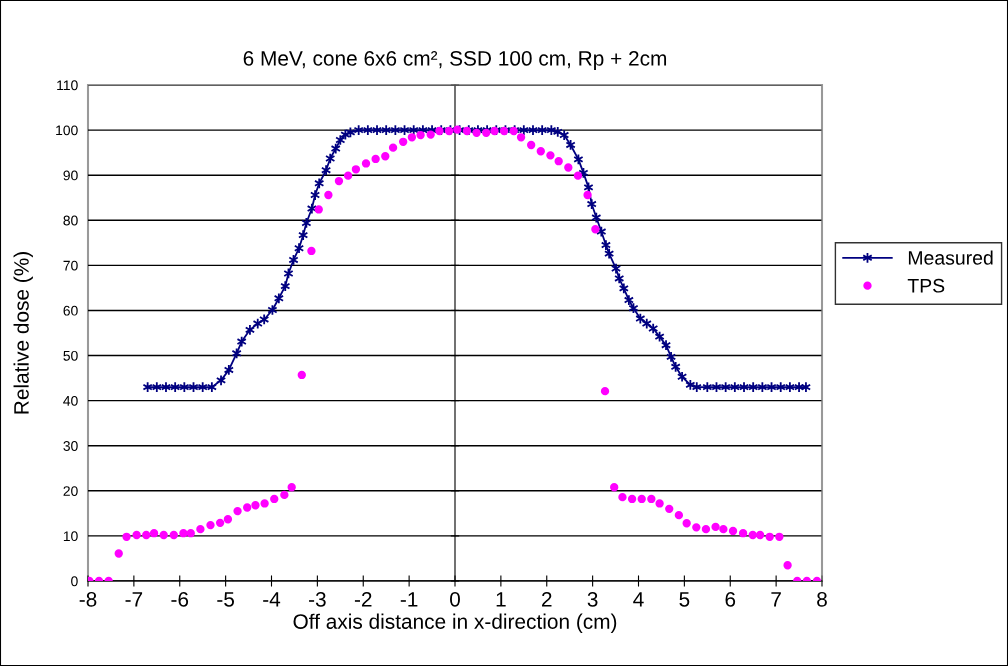 The width and height of the screenshot is (1008, 666). What do you see at coordinates (363, 599) in the screenshot?
I see `x-tick-label: -2` at bounding box center [363, 599].